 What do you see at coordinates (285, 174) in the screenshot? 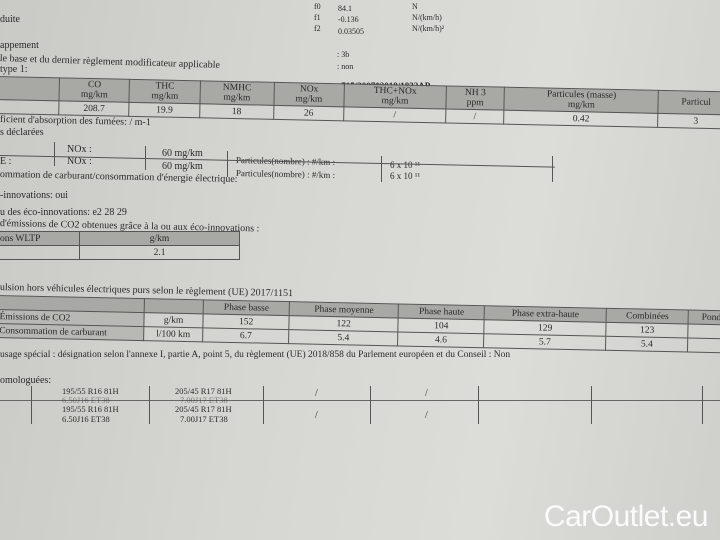
I see `particles-label: Particules(nombre) : #/km :` at bounding box center [285, 174].